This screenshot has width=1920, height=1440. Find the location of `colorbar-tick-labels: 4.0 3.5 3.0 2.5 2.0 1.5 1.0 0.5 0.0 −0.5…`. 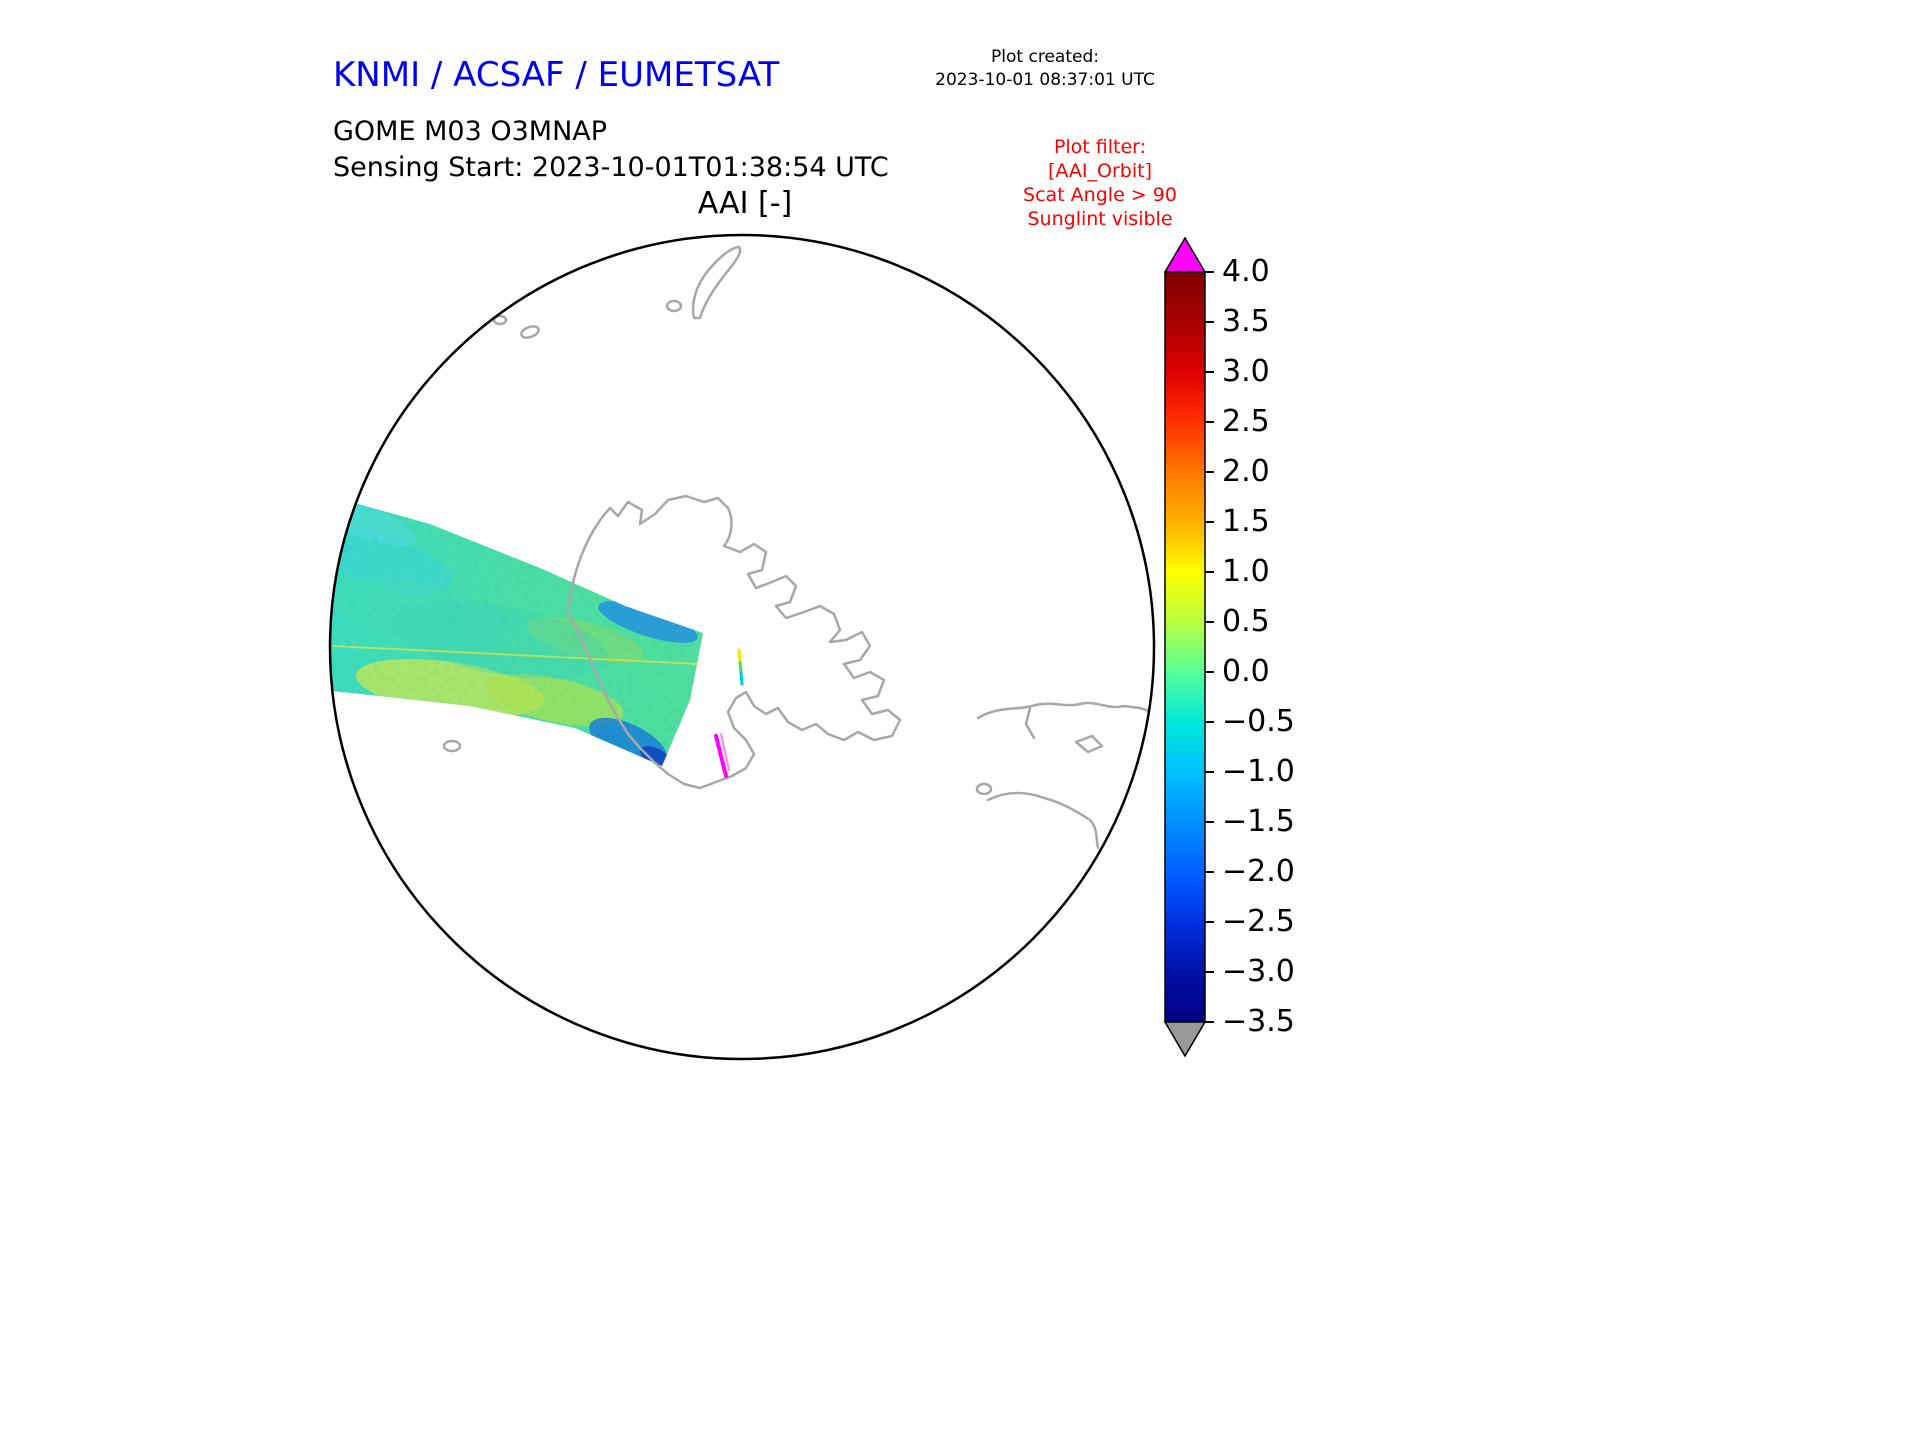

colorbar-tick-labels: 4.0 3.5 3.0 2.5 2.0 1.5 1.0 0.5 0.0 −0.5… is located at coordinates (1277, 647).